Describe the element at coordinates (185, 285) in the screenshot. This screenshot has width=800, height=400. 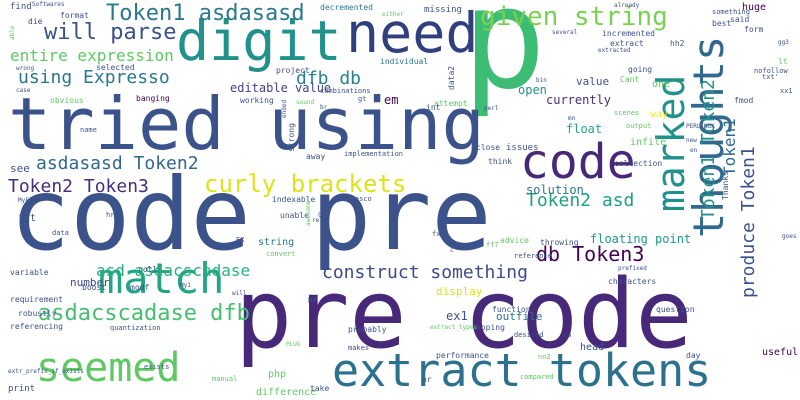
I see `word-cloud-word: My1` at that location.